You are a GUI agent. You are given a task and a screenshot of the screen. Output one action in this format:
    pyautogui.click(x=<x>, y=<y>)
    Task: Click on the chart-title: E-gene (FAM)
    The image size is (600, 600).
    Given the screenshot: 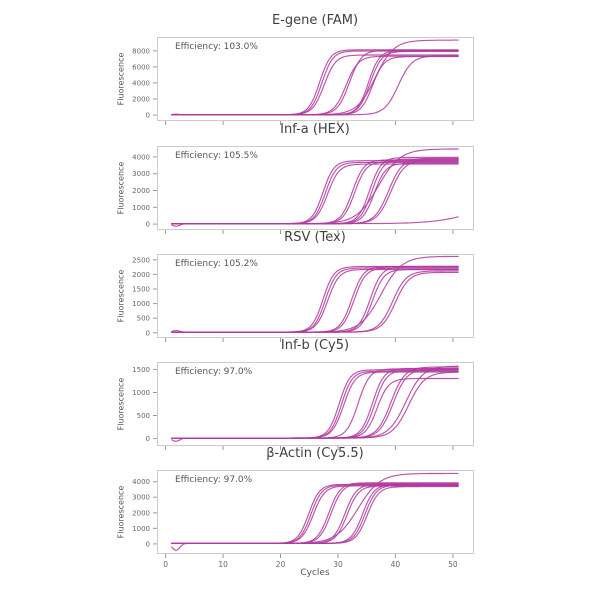 What is the action you would take?
    pyautogui.click(x=315, y=20)
    